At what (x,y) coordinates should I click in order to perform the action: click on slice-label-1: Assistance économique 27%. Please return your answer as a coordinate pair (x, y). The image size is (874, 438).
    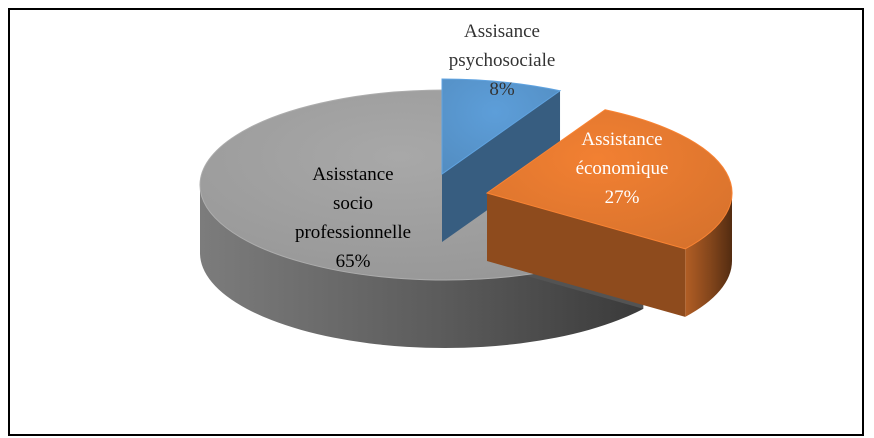
    Looking at the image, I should click on (622, 168).